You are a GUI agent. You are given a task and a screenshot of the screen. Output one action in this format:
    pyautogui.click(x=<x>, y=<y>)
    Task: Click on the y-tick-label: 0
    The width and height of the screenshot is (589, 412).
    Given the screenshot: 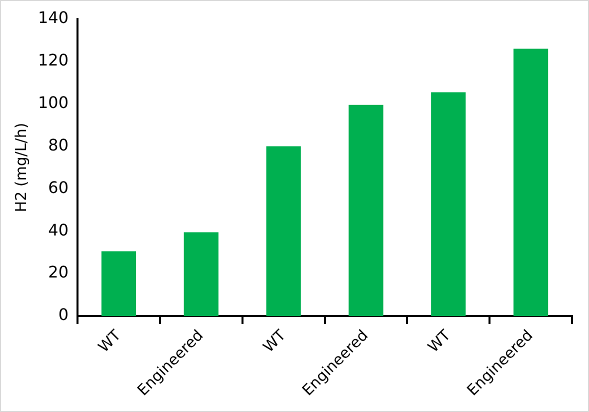 What is the action you would take?
    pyautogui.click(x=63, y=314)
    